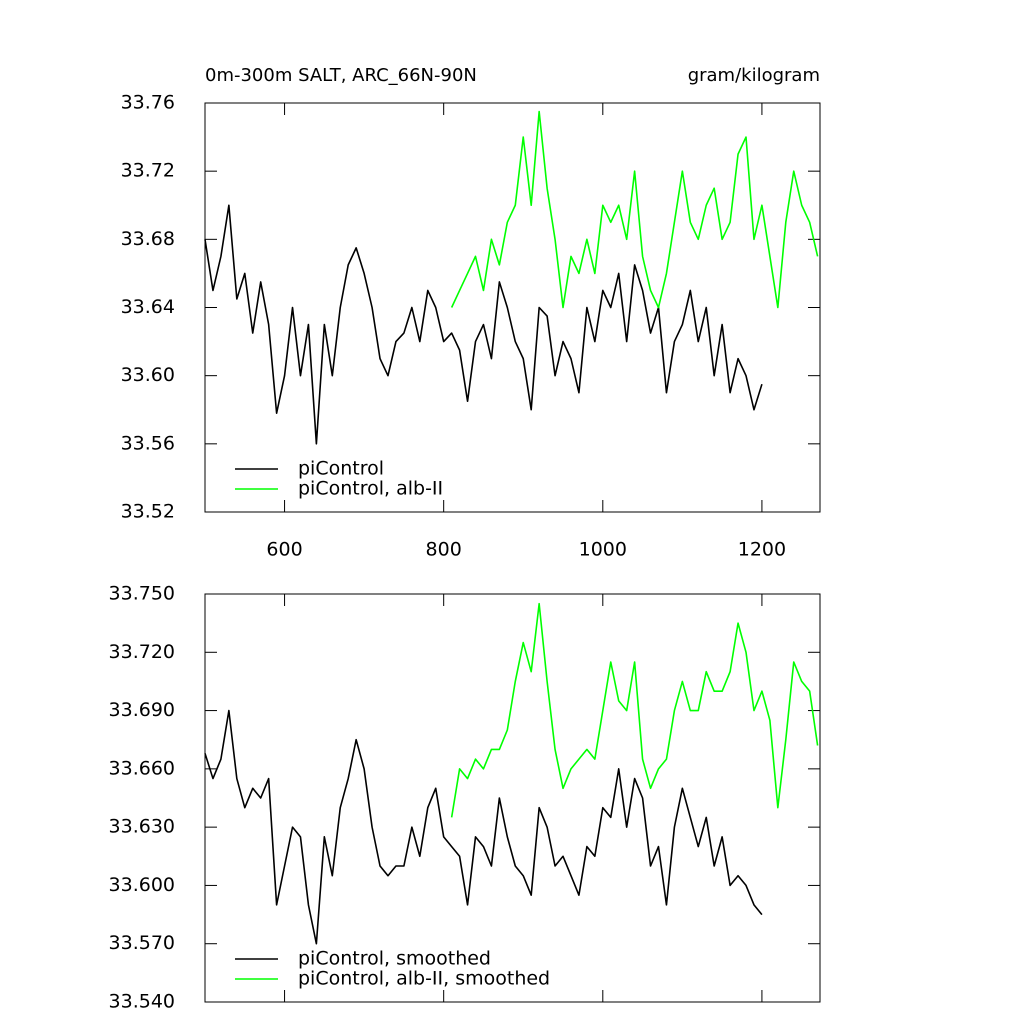 Image resolution: width=1024 pixels, height=1024 pixels. What do you see at coordinates (142, 768) in the screenshot?
I see `y-tick-label: 33.660` at bounding box center [142, 768].